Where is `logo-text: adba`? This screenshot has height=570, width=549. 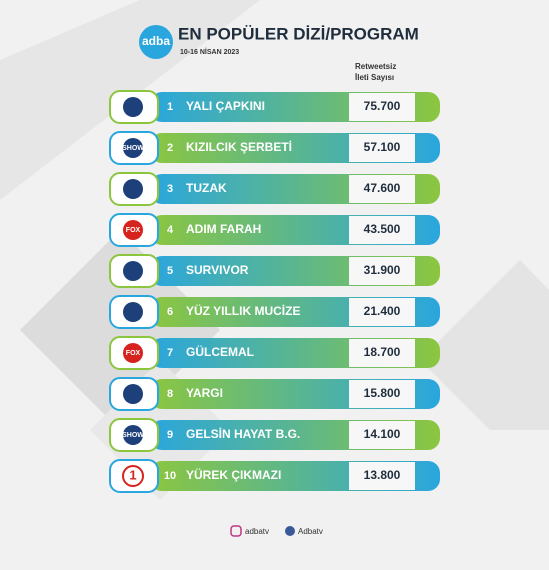 logo-text: adba is located at coordinates (156, 41).